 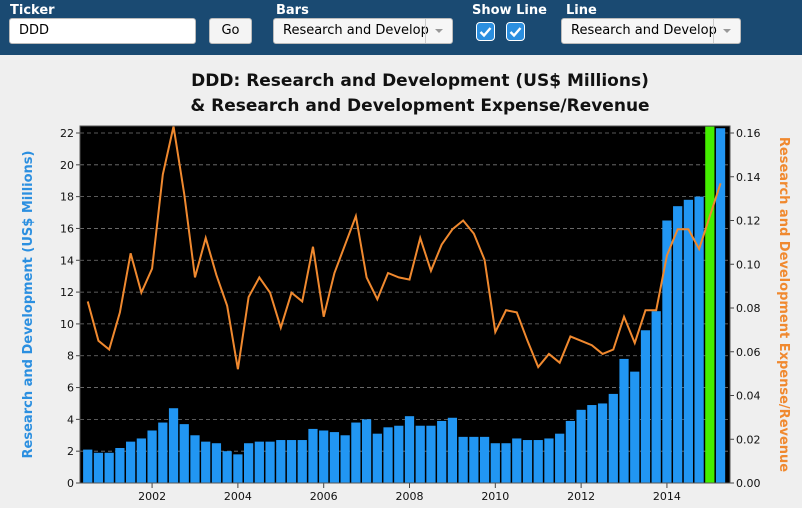 What do you see at coordinates (581, 10) in the screenshot?
I see `line-label: Line` at bounding box center [581, 10].